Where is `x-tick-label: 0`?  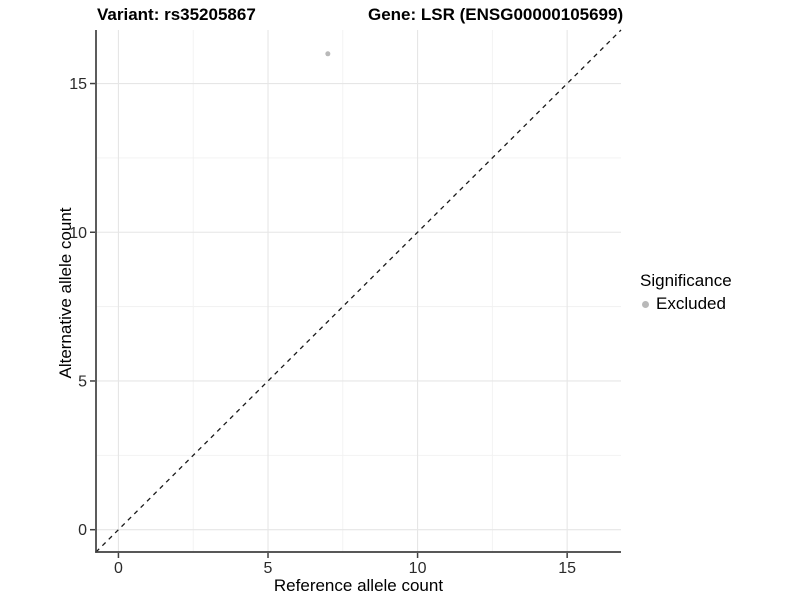 x-tick-label: 0 is located at coordinates (118, 568).